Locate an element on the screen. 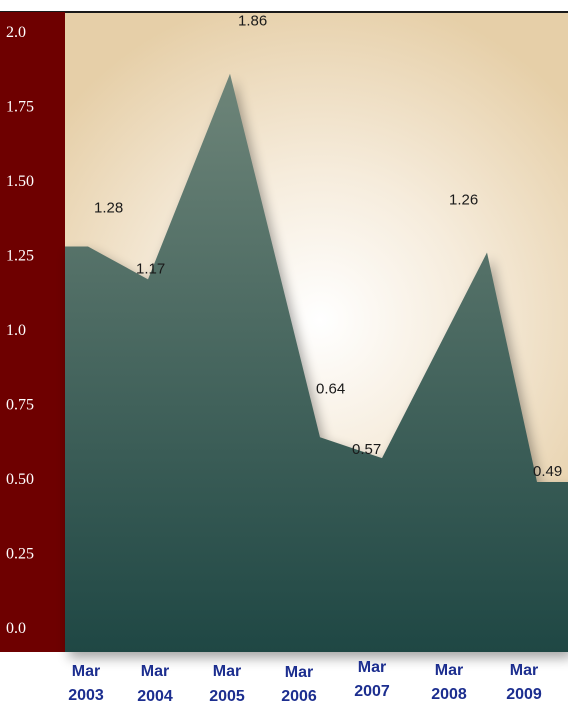 This screenshot has width=568, height=704. x-tick-label: Mar 2004 is located at coordinates (155, 683).